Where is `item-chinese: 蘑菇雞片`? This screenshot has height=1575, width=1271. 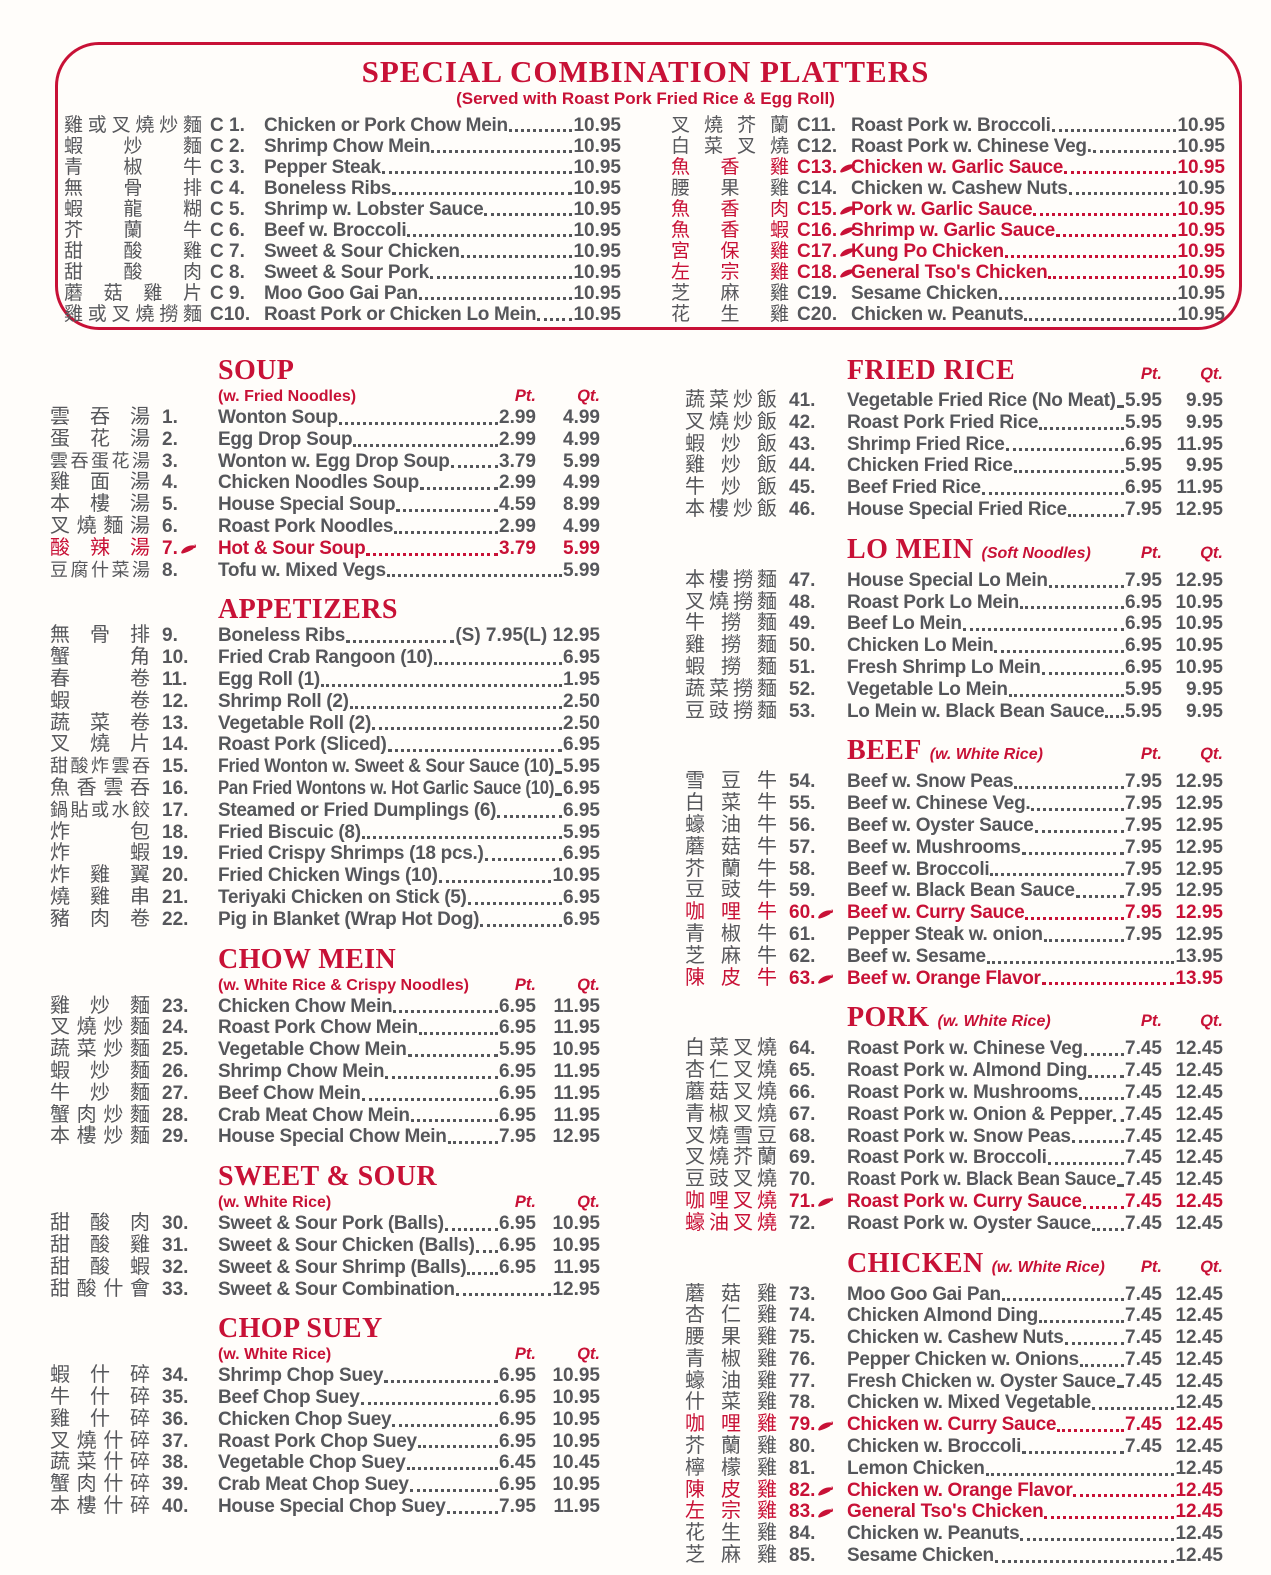 item-chinese: 蘑菇雞片 is located at coordinates (133, 293).